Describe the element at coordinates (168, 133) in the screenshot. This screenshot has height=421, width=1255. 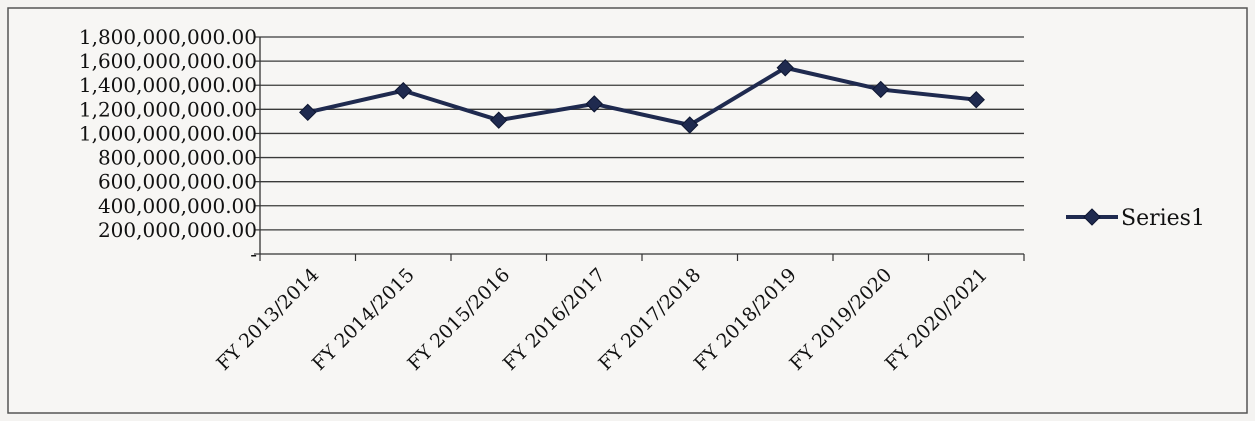
I see `y-tick-label: 1,000,000,000.00` at that location.